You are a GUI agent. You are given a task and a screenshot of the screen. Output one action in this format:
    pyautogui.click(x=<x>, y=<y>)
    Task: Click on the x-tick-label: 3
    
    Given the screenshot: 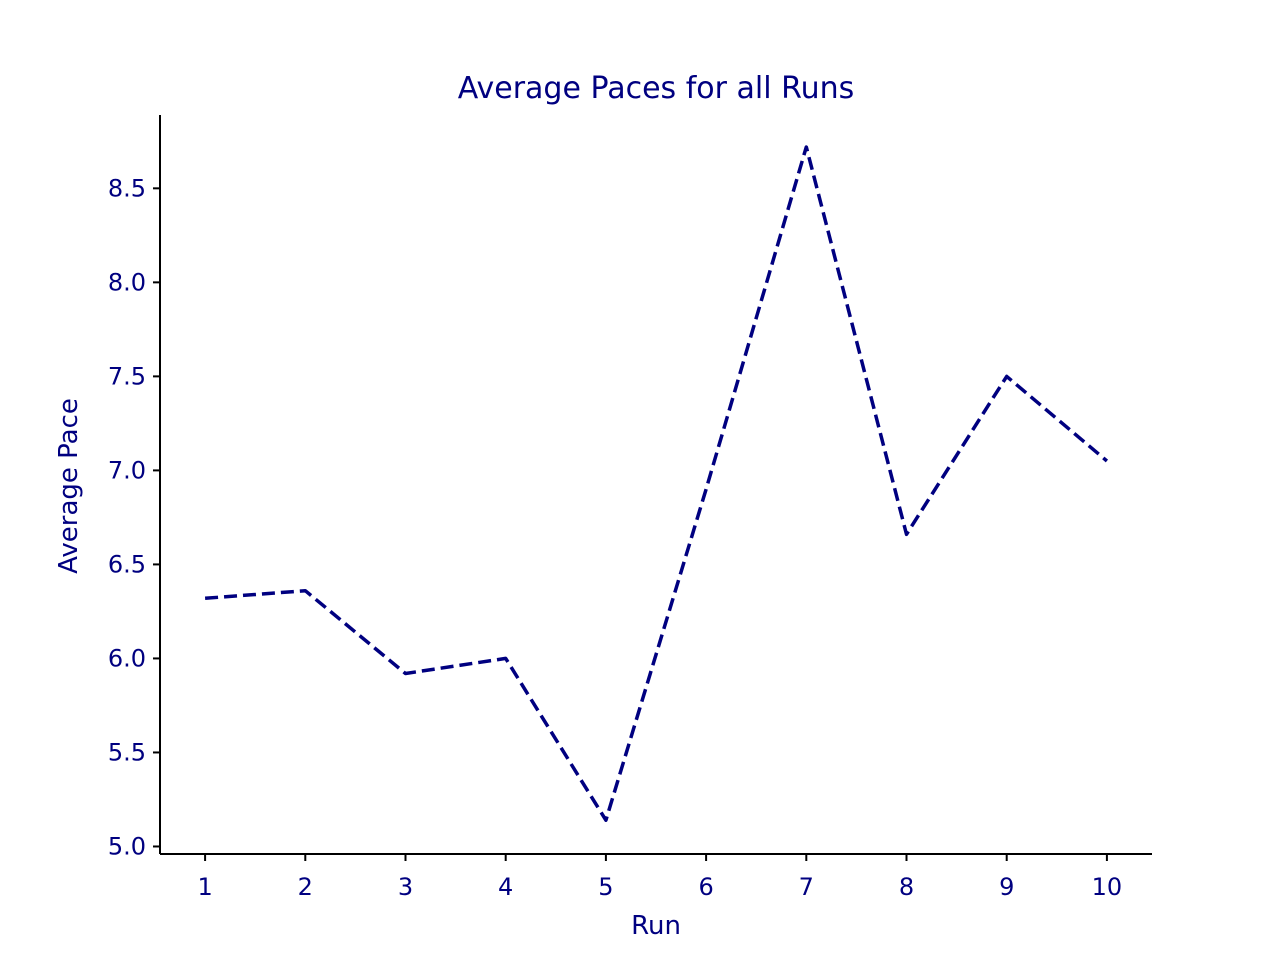 What is the action you would take?
    pyautogui.click(x=405, y=887)
    